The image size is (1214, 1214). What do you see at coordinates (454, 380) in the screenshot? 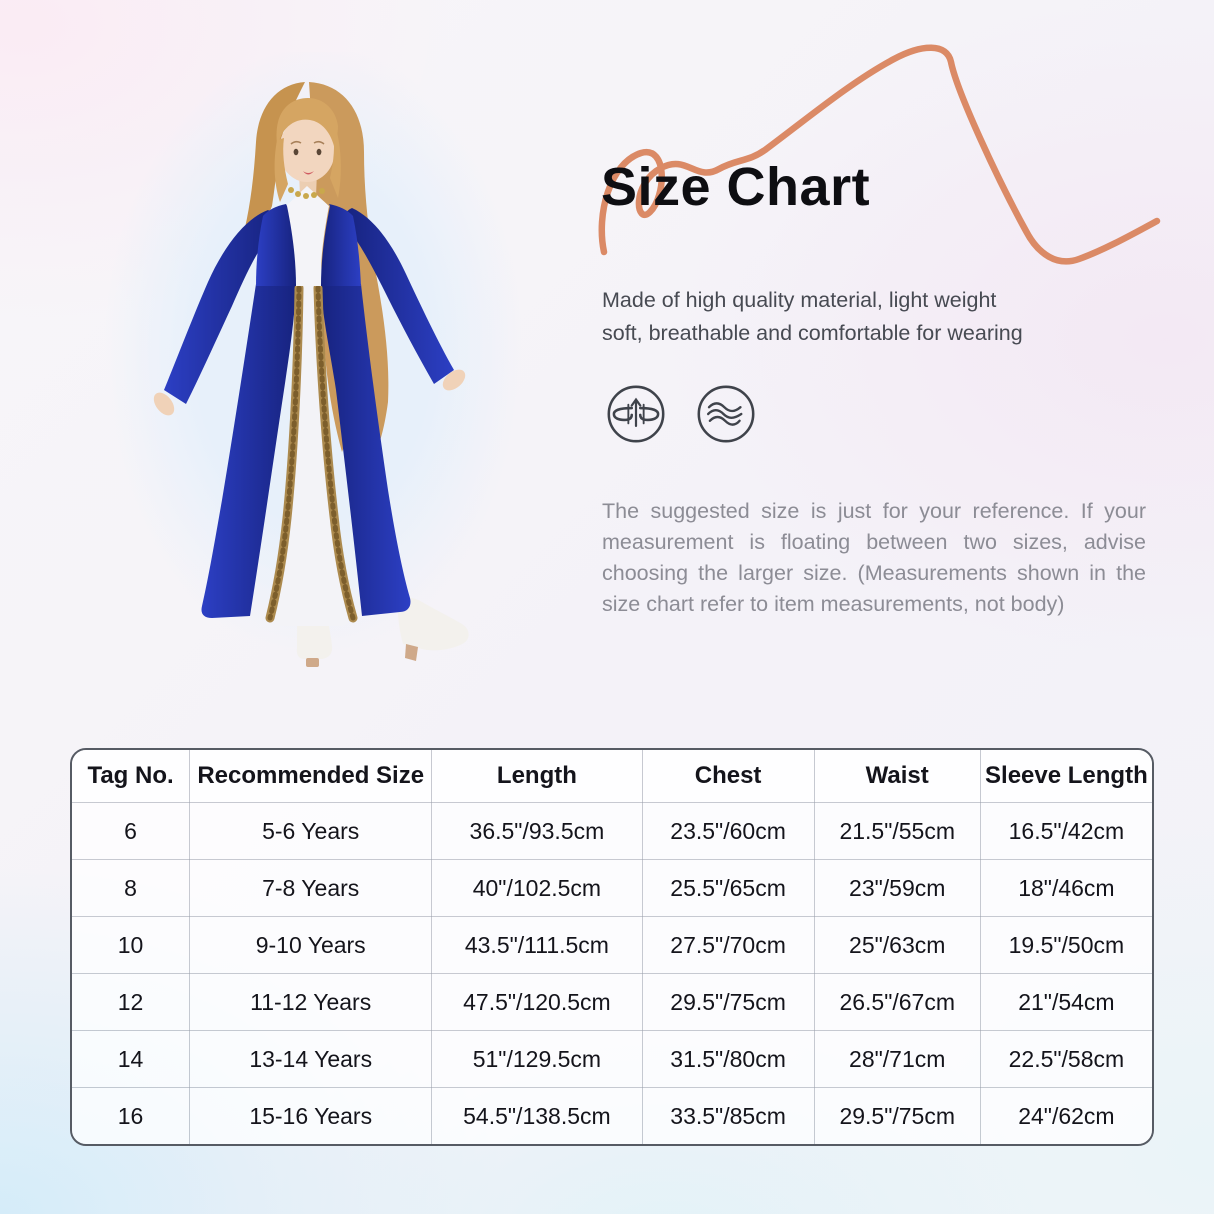
I see `right-hand` at bounding box center [454, 380].